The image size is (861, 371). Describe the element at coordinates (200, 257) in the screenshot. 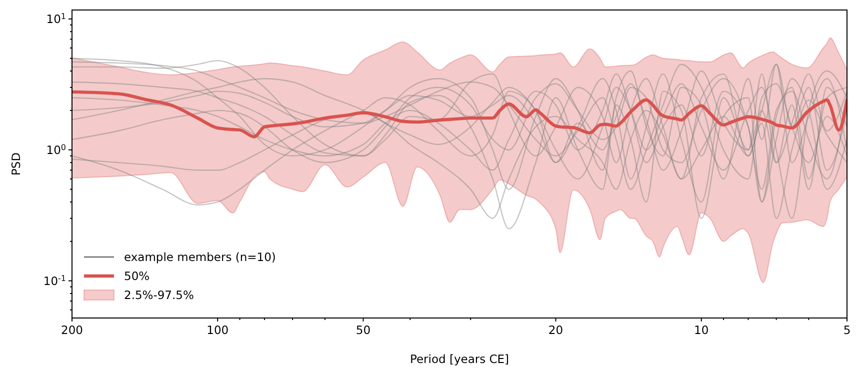

I see `legend-label: example members (n=10)` at that location.